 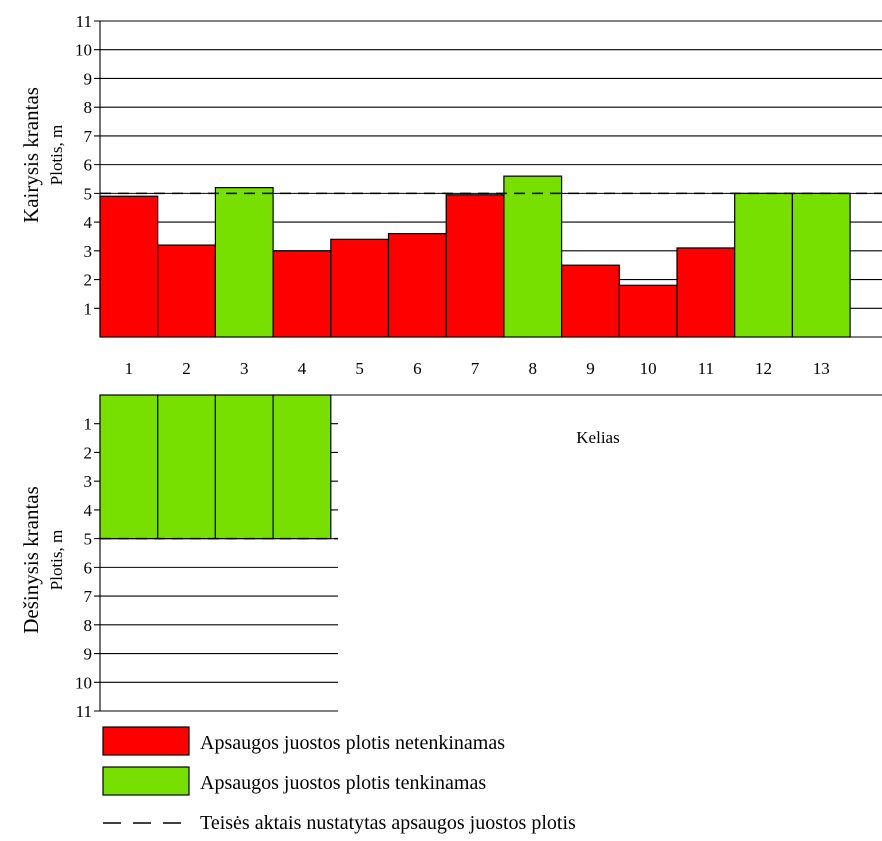 What do you see at coordinates (417, 368) in the screenshot?
I see `left-x-tick-label: 6` at bounding box center [417, 368].